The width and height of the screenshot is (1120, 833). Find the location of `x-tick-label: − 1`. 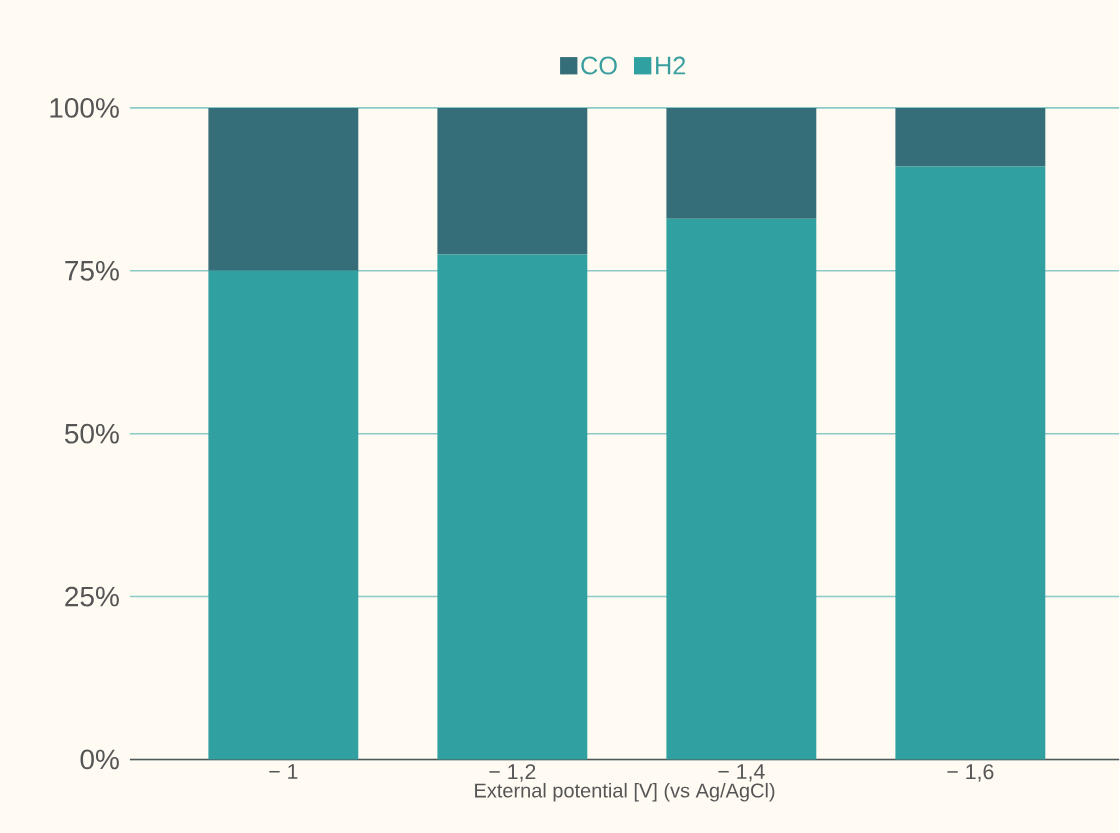

x-tick-label: − 1 is located at coordinates (283, 771).